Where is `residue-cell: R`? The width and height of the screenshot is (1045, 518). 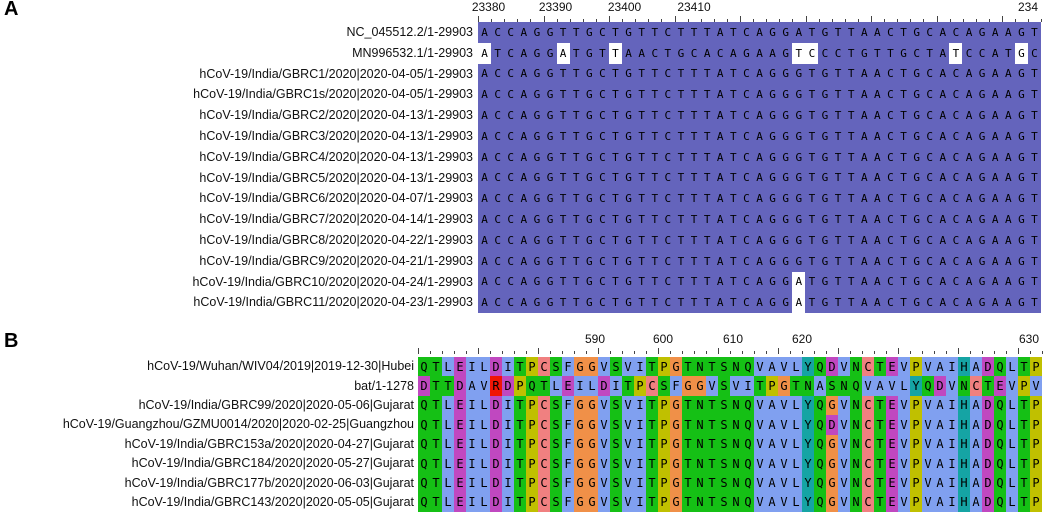 residue-cell: R is located at coordinates (496, 386).